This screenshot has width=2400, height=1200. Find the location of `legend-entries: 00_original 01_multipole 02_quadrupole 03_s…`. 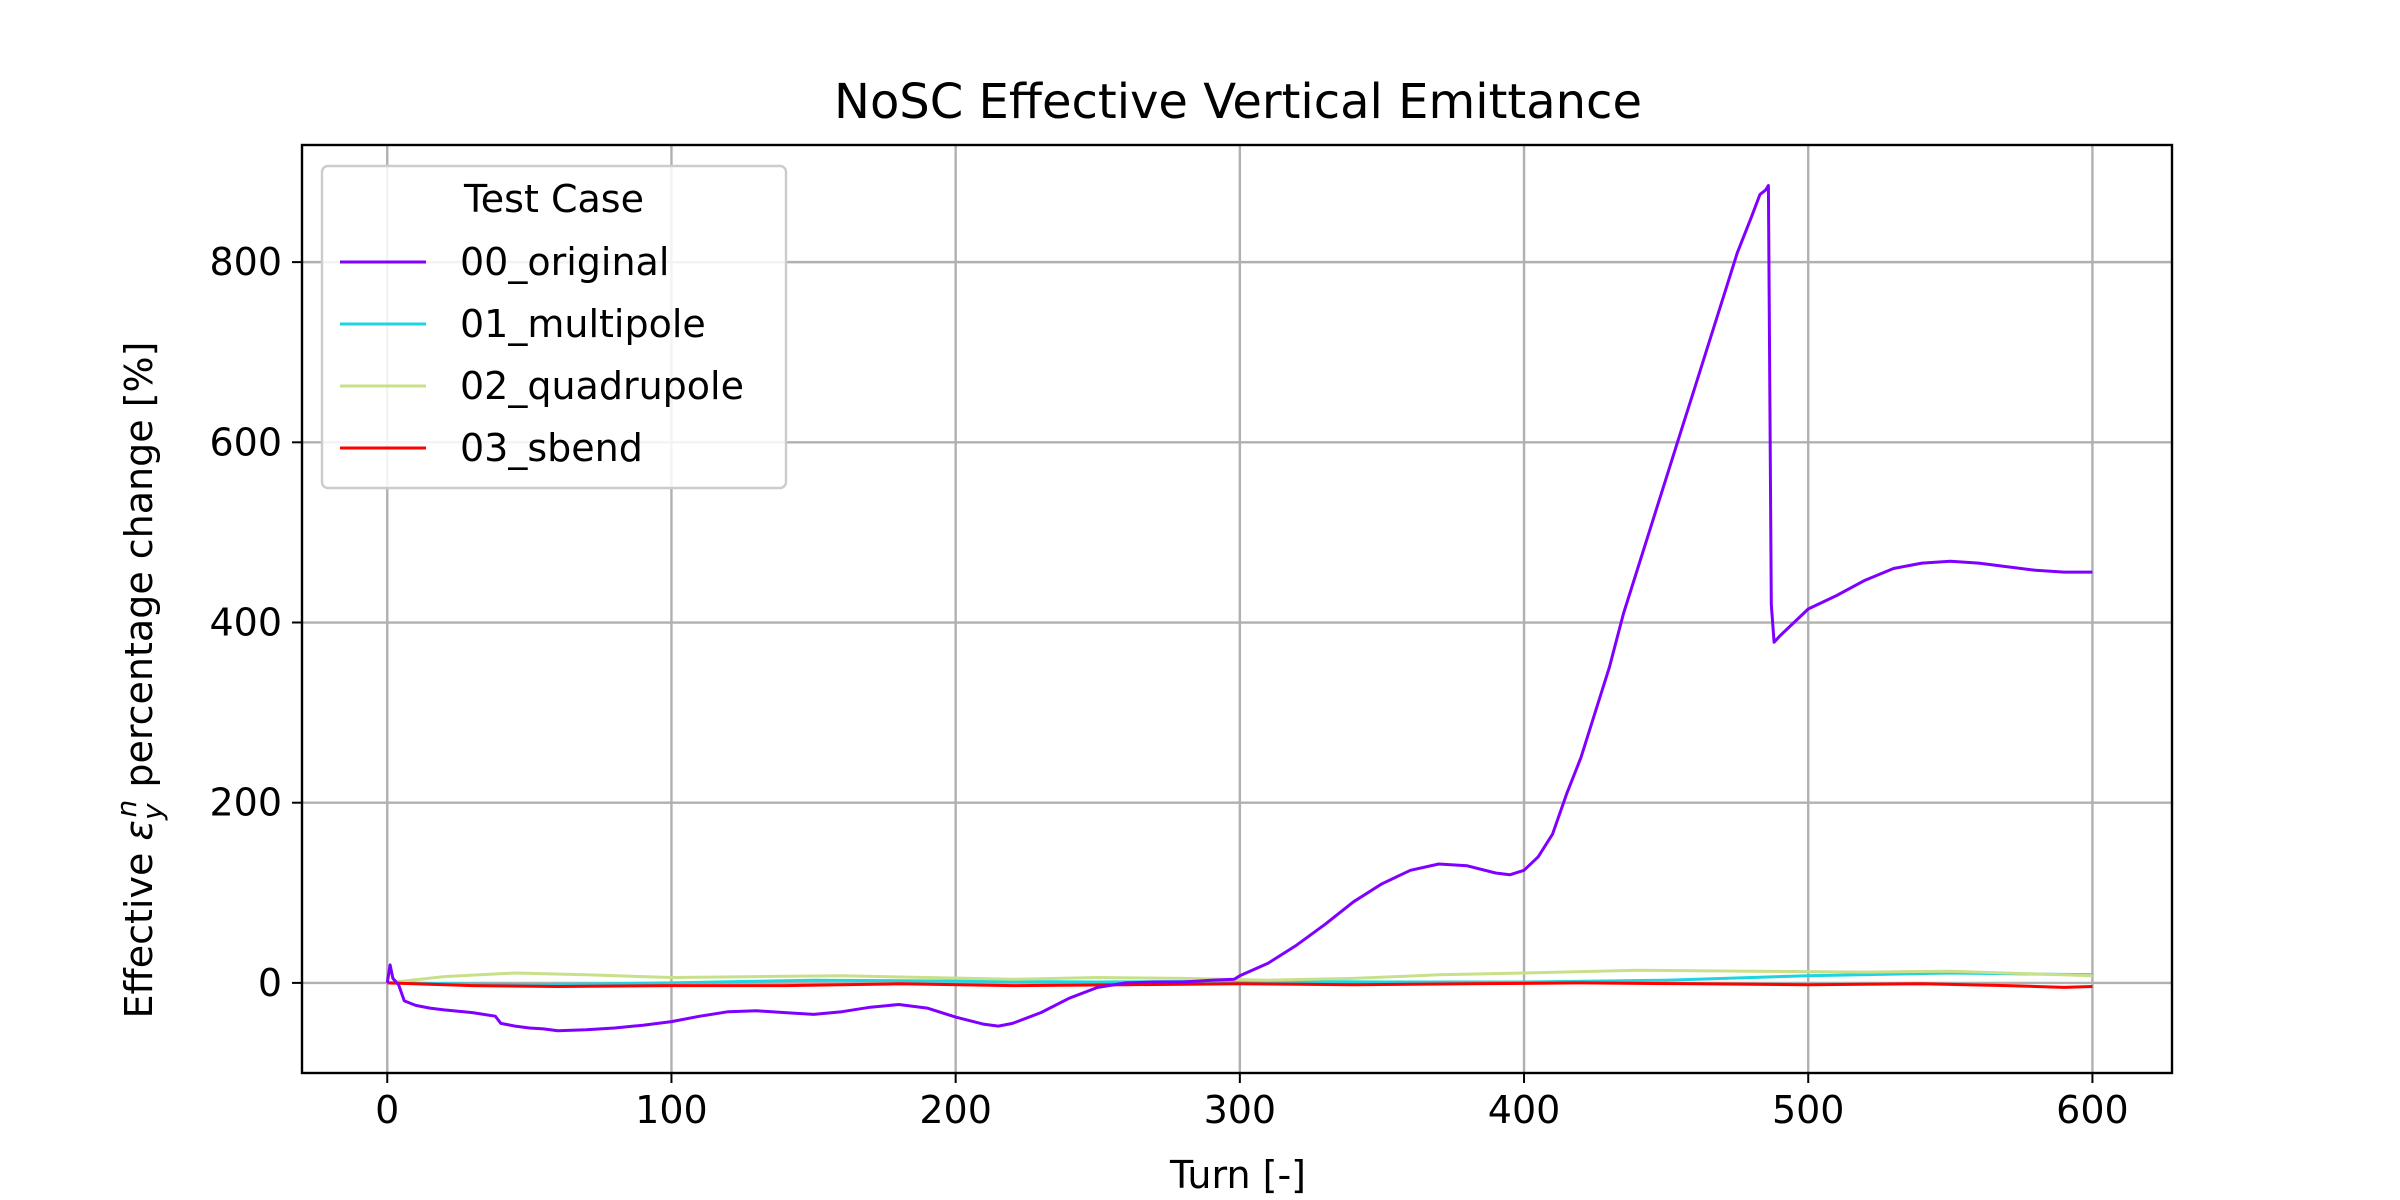

legend-entries: 00_original 01_multipole 02_quadrupole 03_s… is located at coordinates (542, 355).